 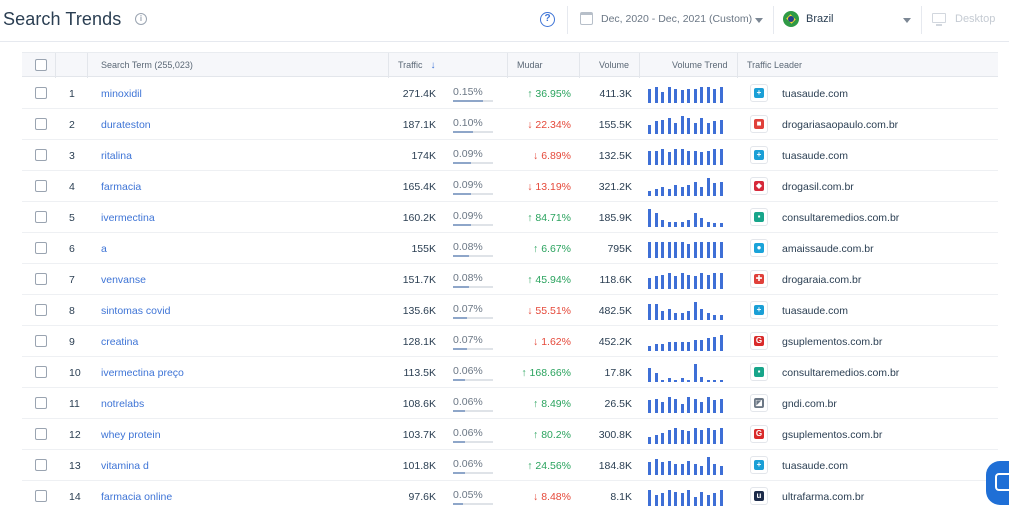 What do you see at coordinates (433, 65) in the screenshot?
I see `sort-desc-icon: ↓` at bounding box center [433, 65].